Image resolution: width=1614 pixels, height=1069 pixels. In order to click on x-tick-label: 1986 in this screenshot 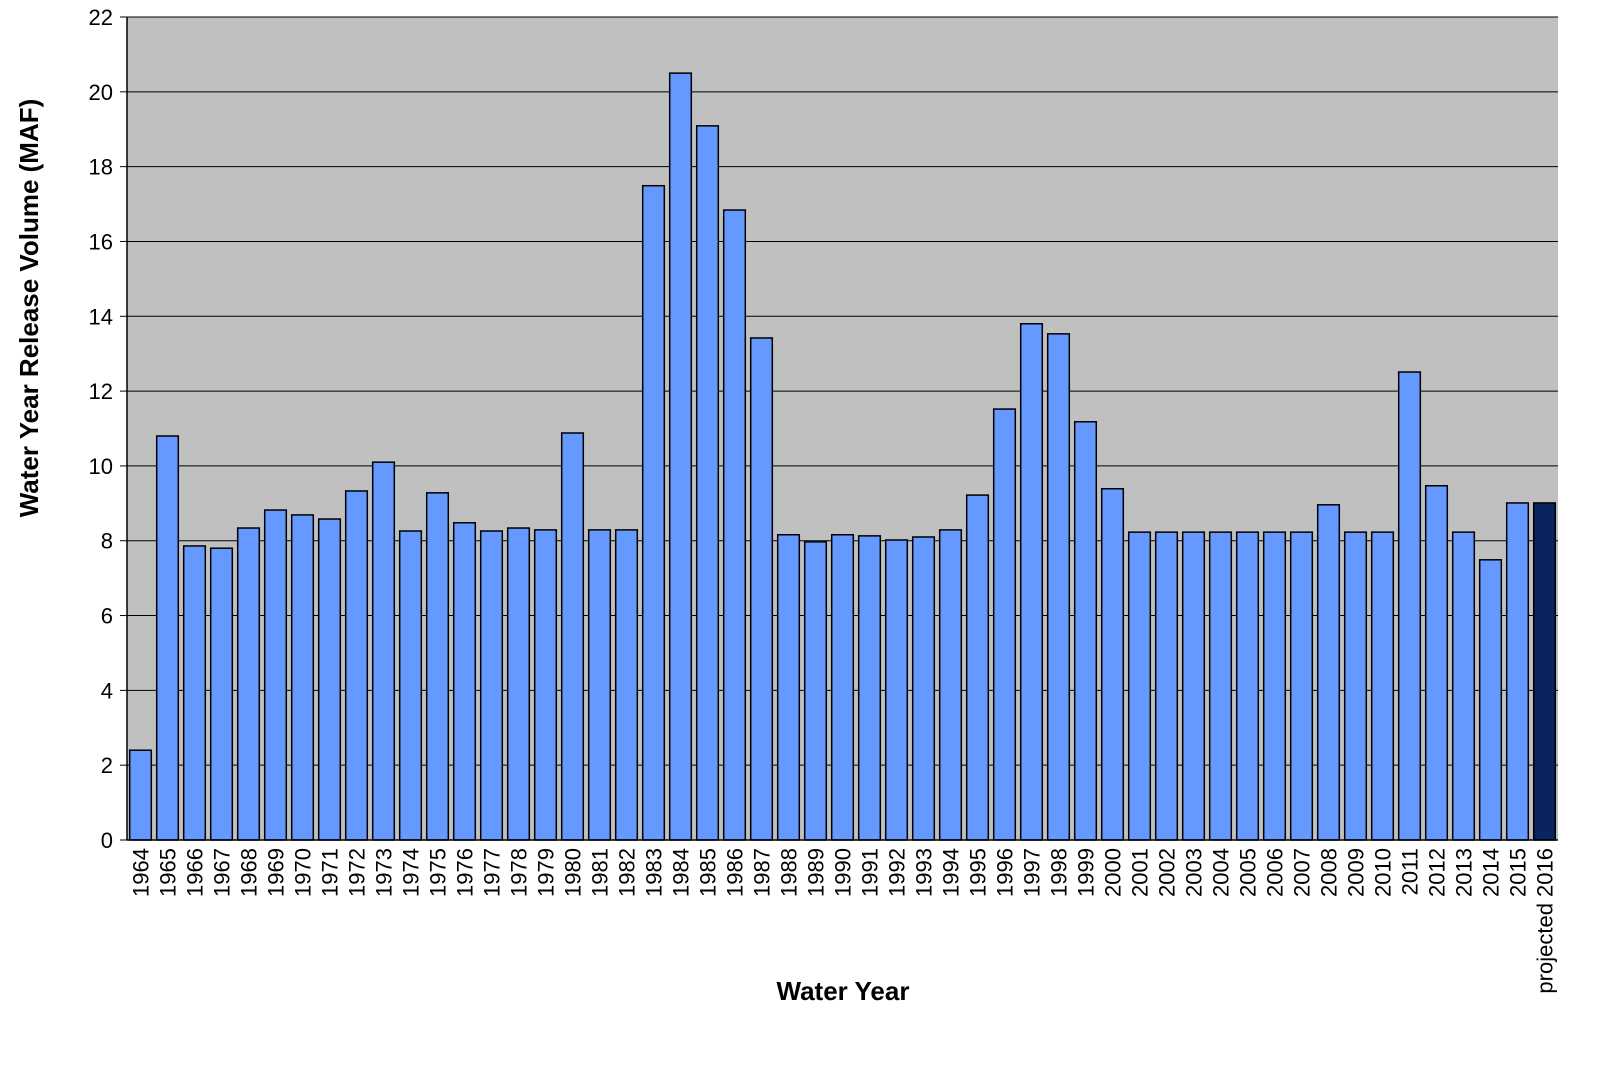, I will do `click(735, 872)`.